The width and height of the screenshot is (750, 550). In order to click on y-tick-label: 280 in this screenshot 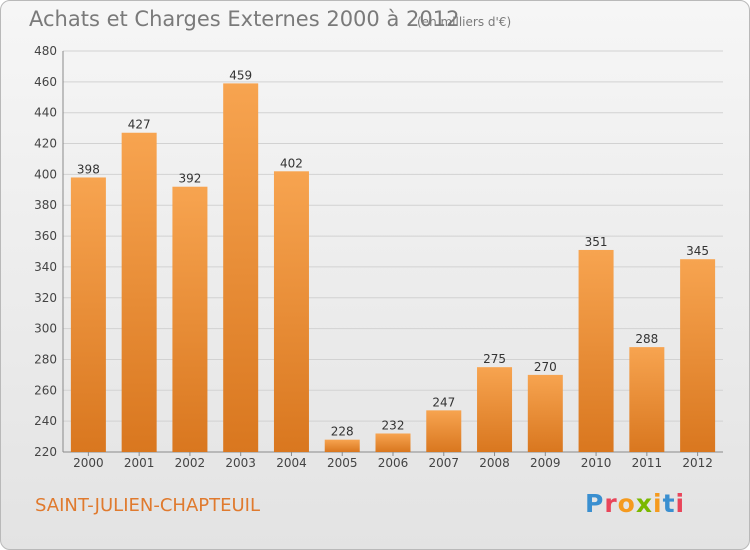, I will do `click(45, 359)`.